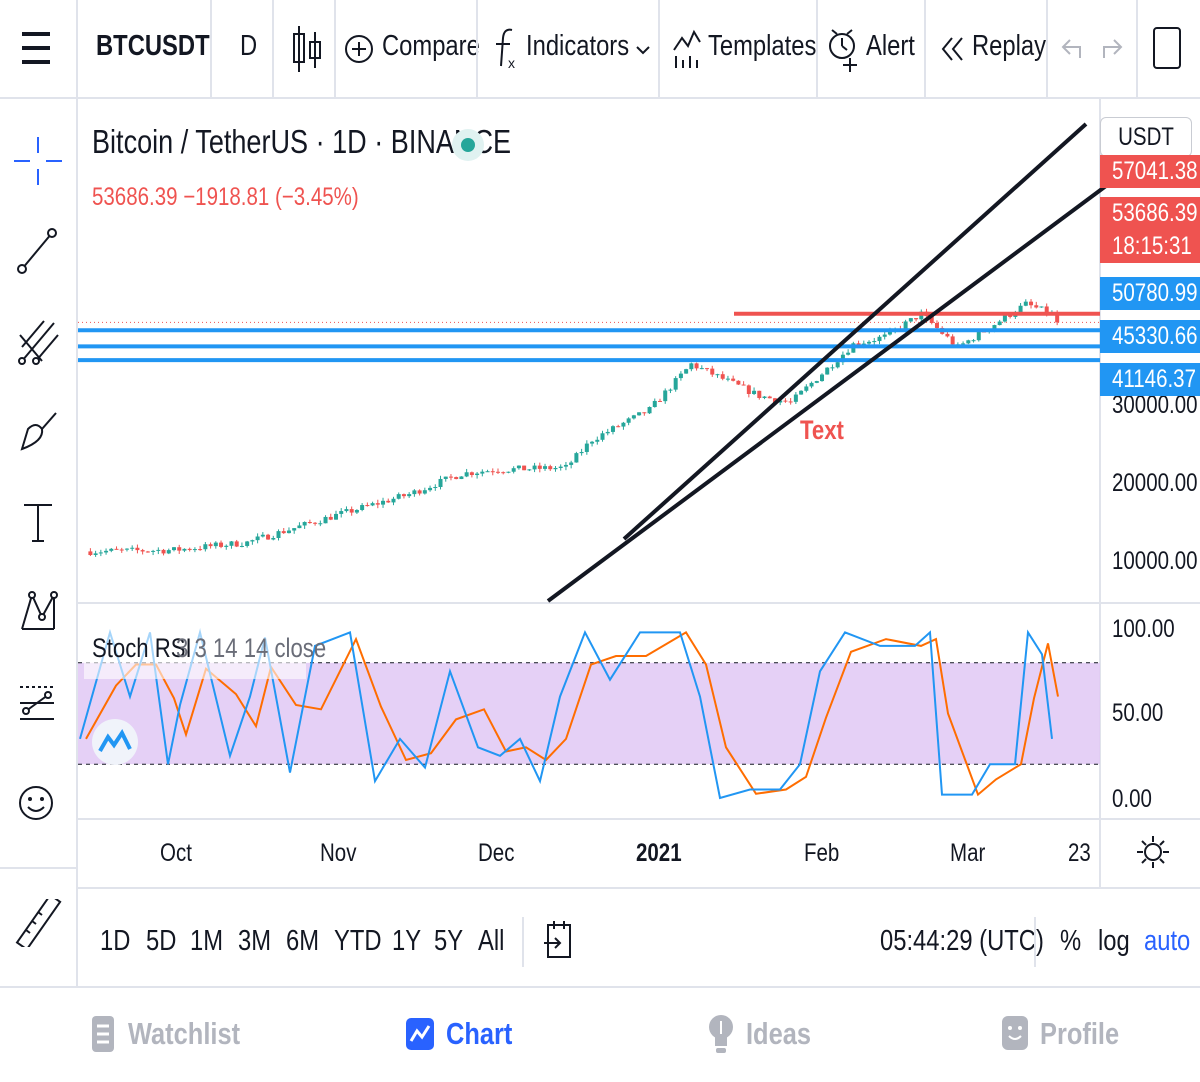  Describe the element at coordinates (195, 654) in the screenshot. I see `indicator-legend` at that location.